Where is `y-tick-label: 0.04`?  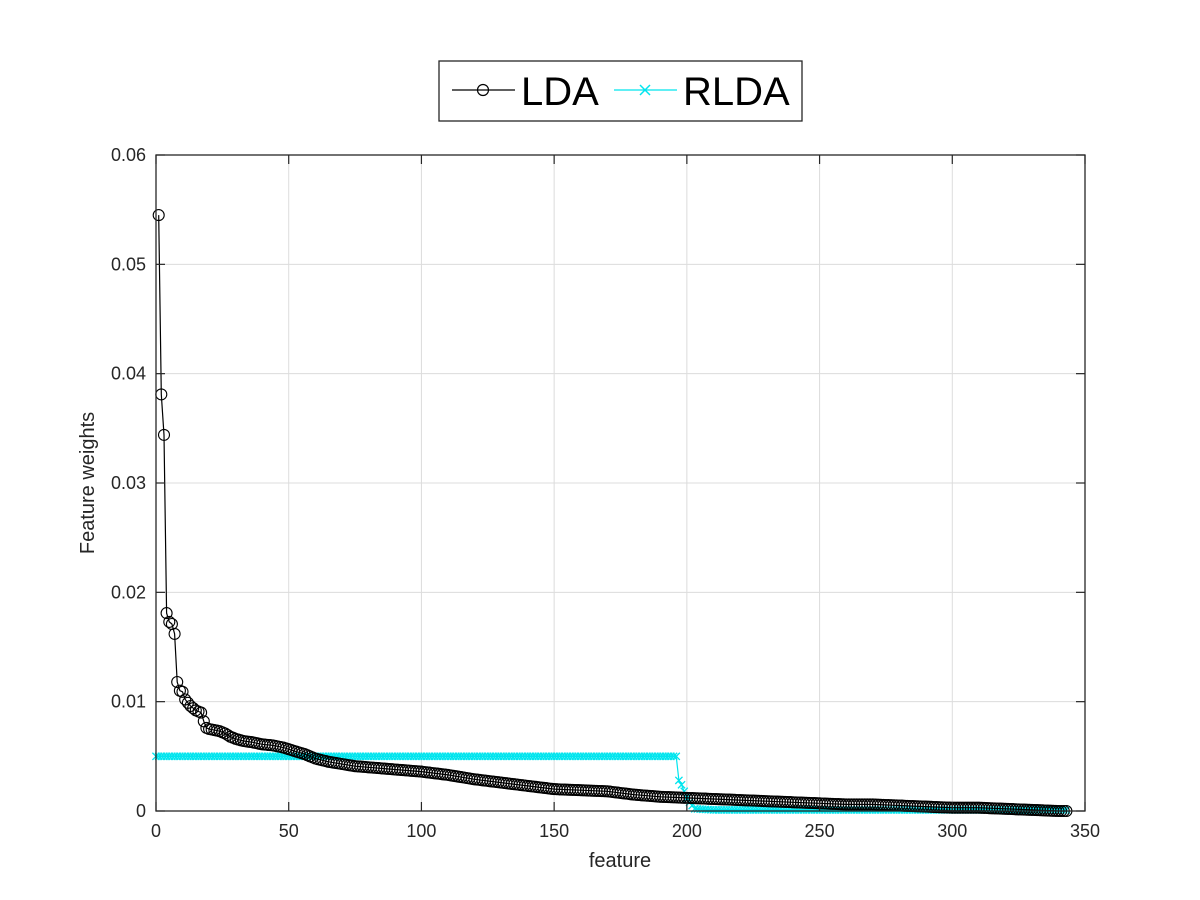 y-tick-label: 0.04 is located at coordinates (128, 374).